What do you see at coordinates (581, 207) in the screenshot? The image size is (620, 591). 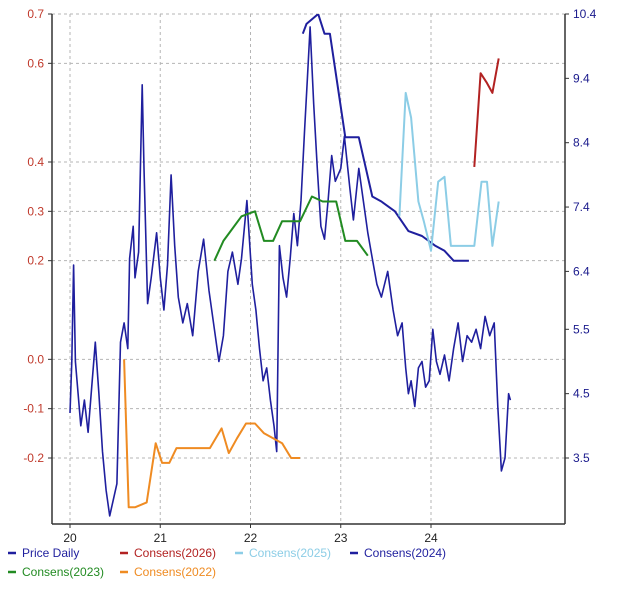 I see `y-right-tick-label: 7.4` at bounding box center [581, 207].